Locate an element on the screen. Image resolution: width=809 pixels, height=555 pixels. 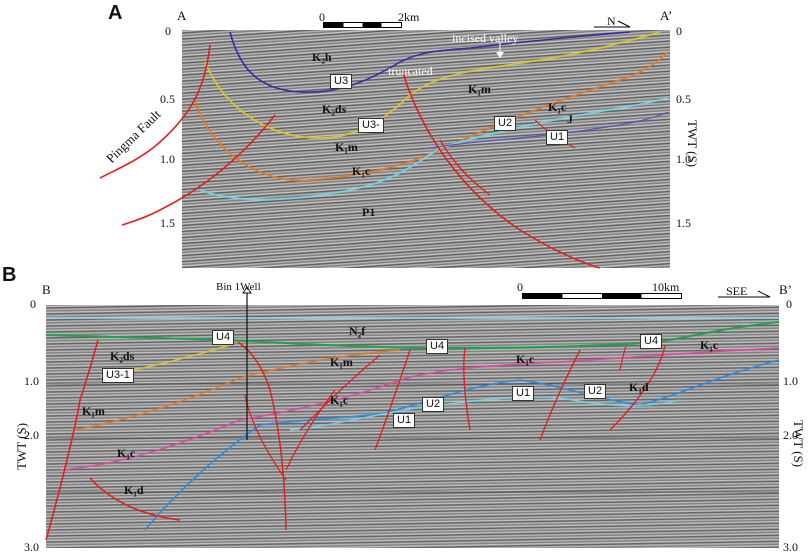
panel-b-right-tick-2: 2.0 is located at coordinates (790, 435).